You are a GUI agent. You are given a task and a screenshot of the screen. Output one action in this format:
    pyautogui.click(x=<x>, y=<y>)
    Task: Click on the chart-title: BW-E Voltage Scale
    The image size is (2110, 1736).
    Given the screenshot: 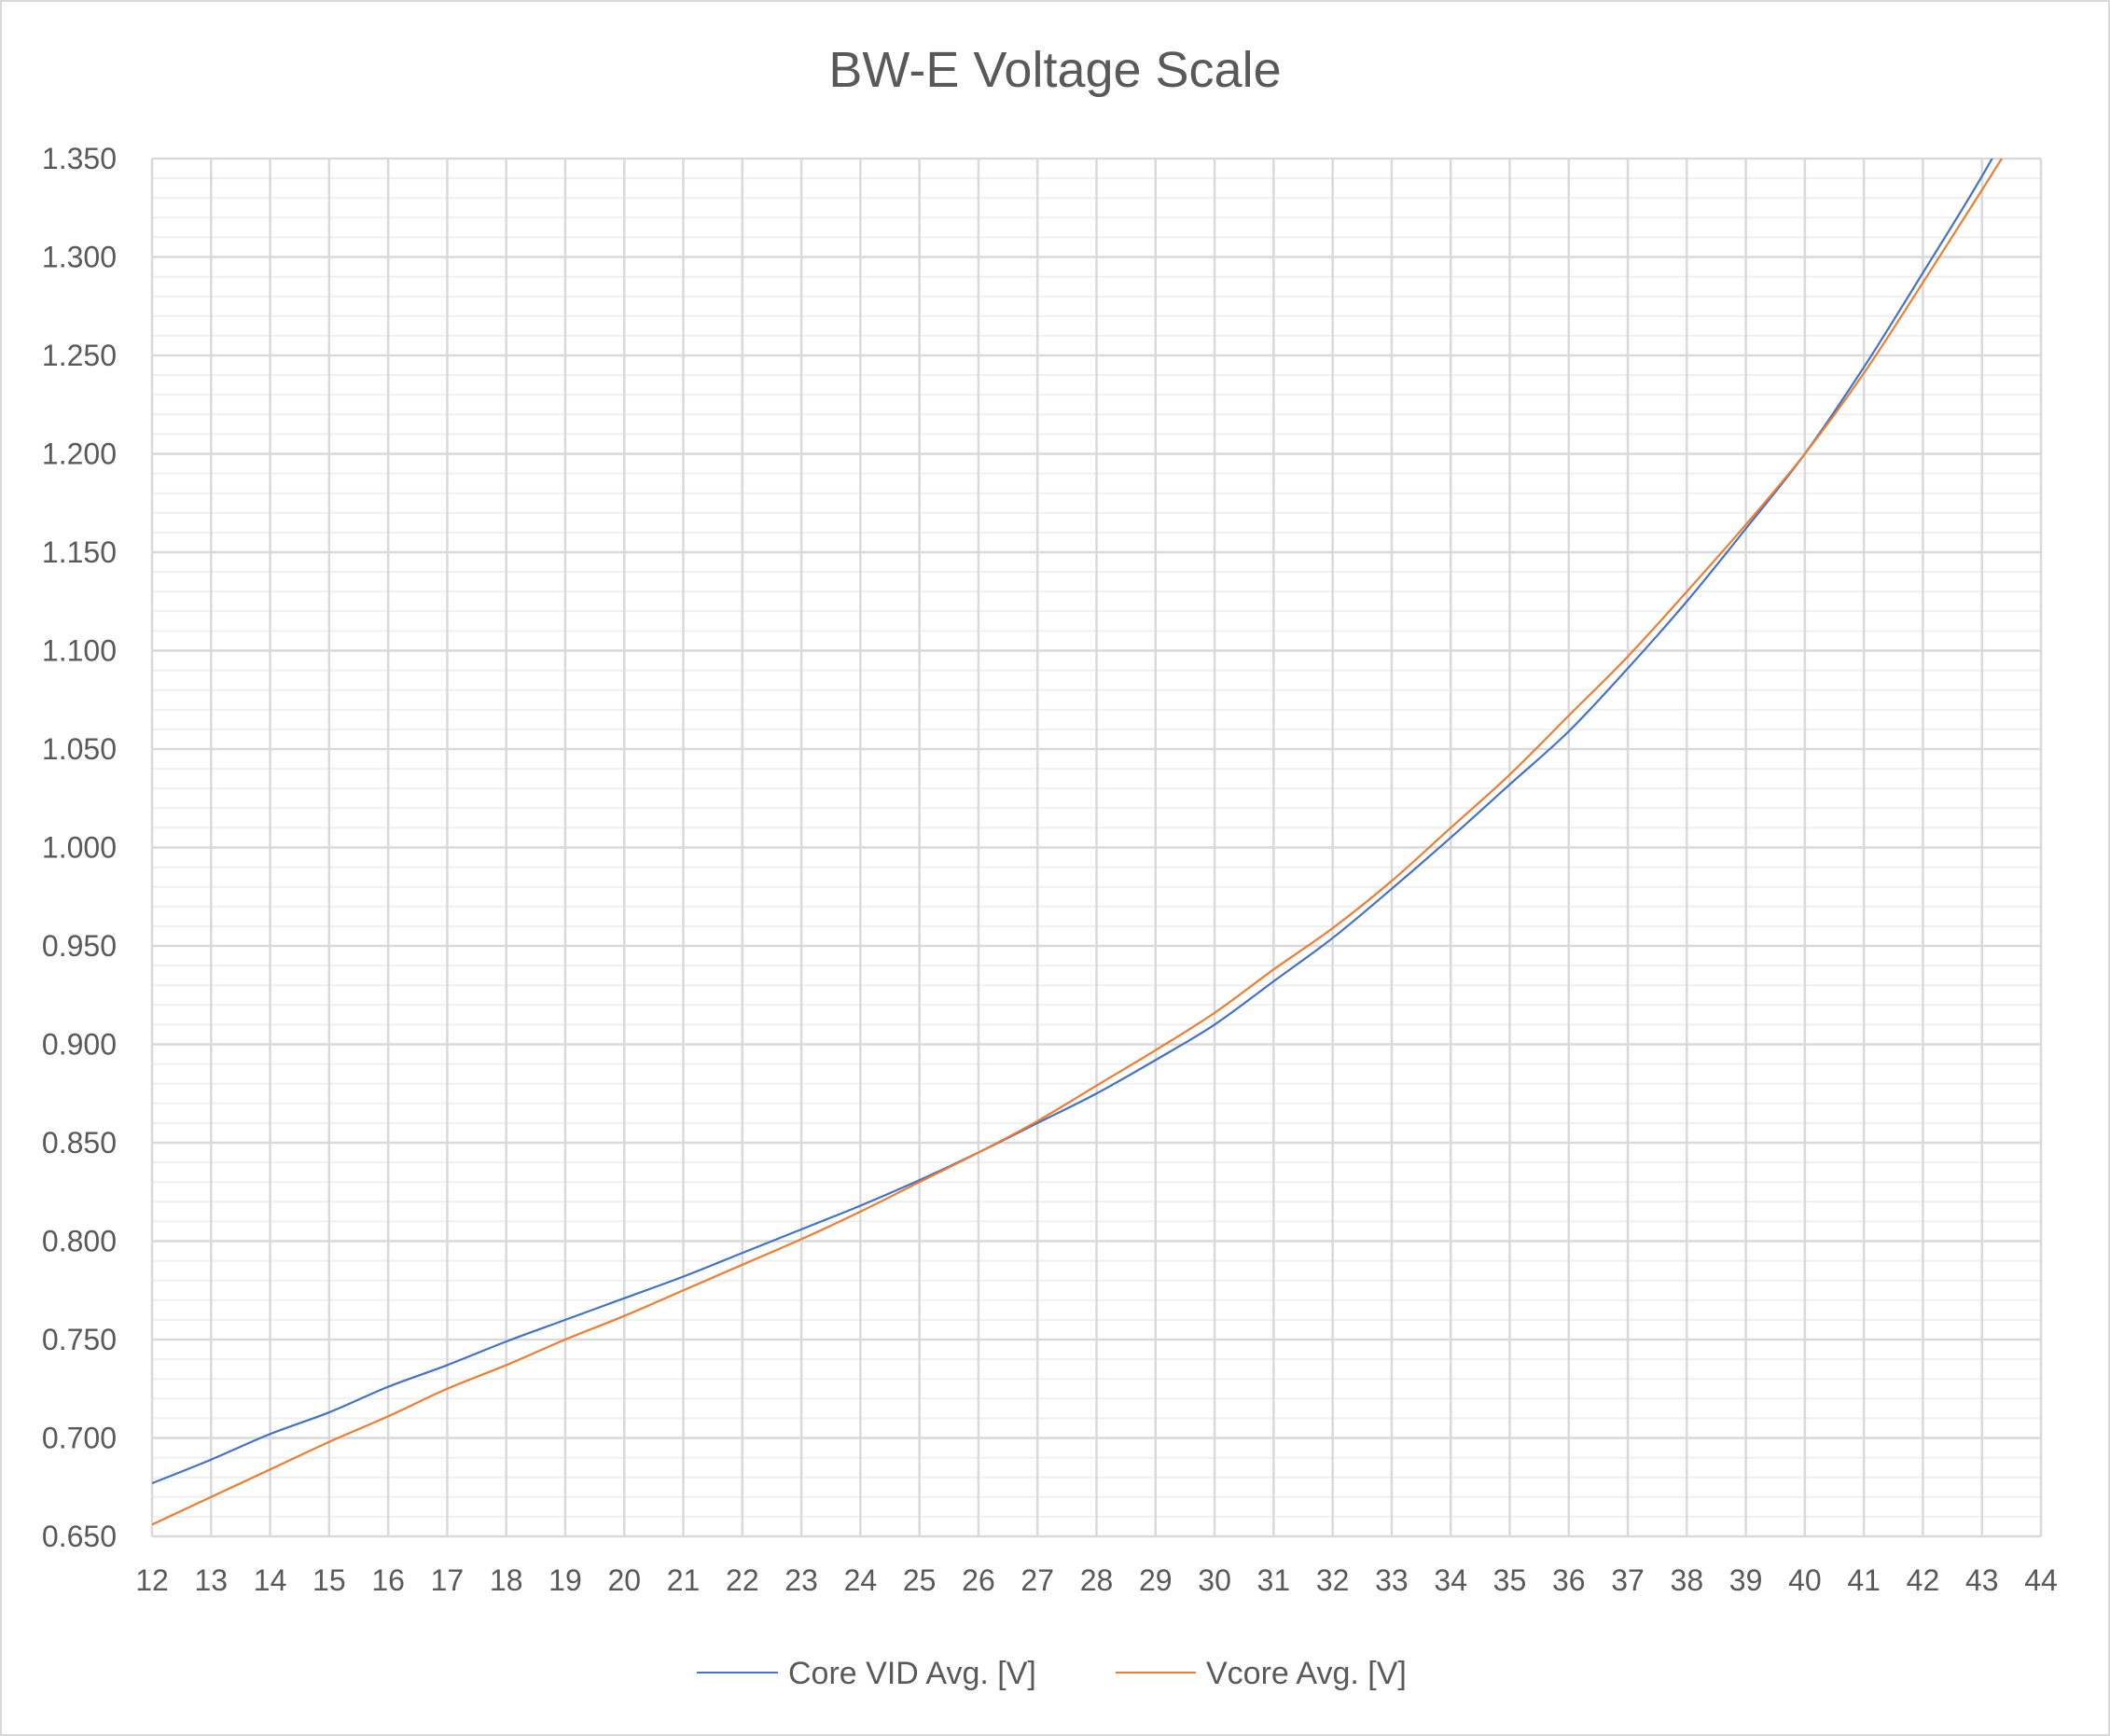 What is the action you would take?
    pyautogui.click(x=1054, y=70)
    